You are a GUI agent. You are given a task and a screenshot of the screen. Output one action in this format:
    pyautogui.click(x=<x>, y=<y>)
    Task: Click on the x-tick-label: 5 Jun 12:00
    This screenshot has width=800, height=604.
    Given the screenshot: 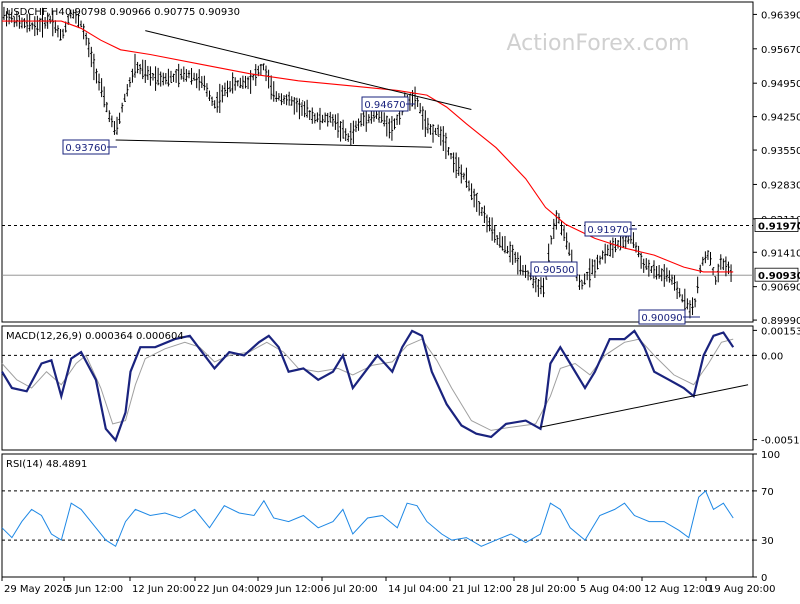 What is the action you would take?
    pyautogui.click(x=94, y=589)
    